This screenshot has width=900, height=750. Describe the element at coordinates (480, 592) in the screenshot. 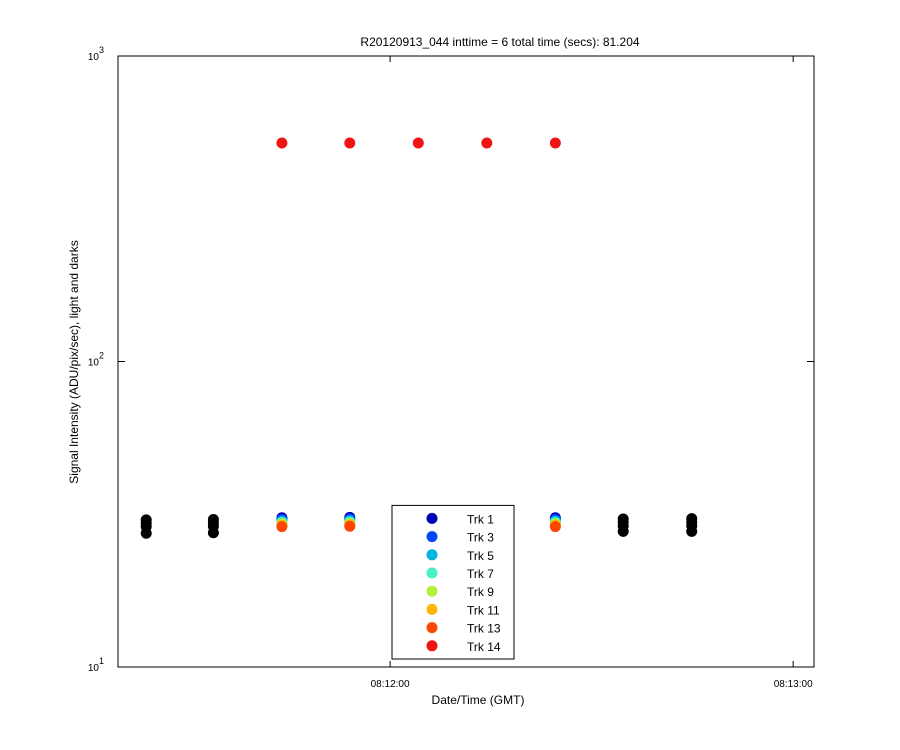

I see `legend-label: Trk 9` at that location.